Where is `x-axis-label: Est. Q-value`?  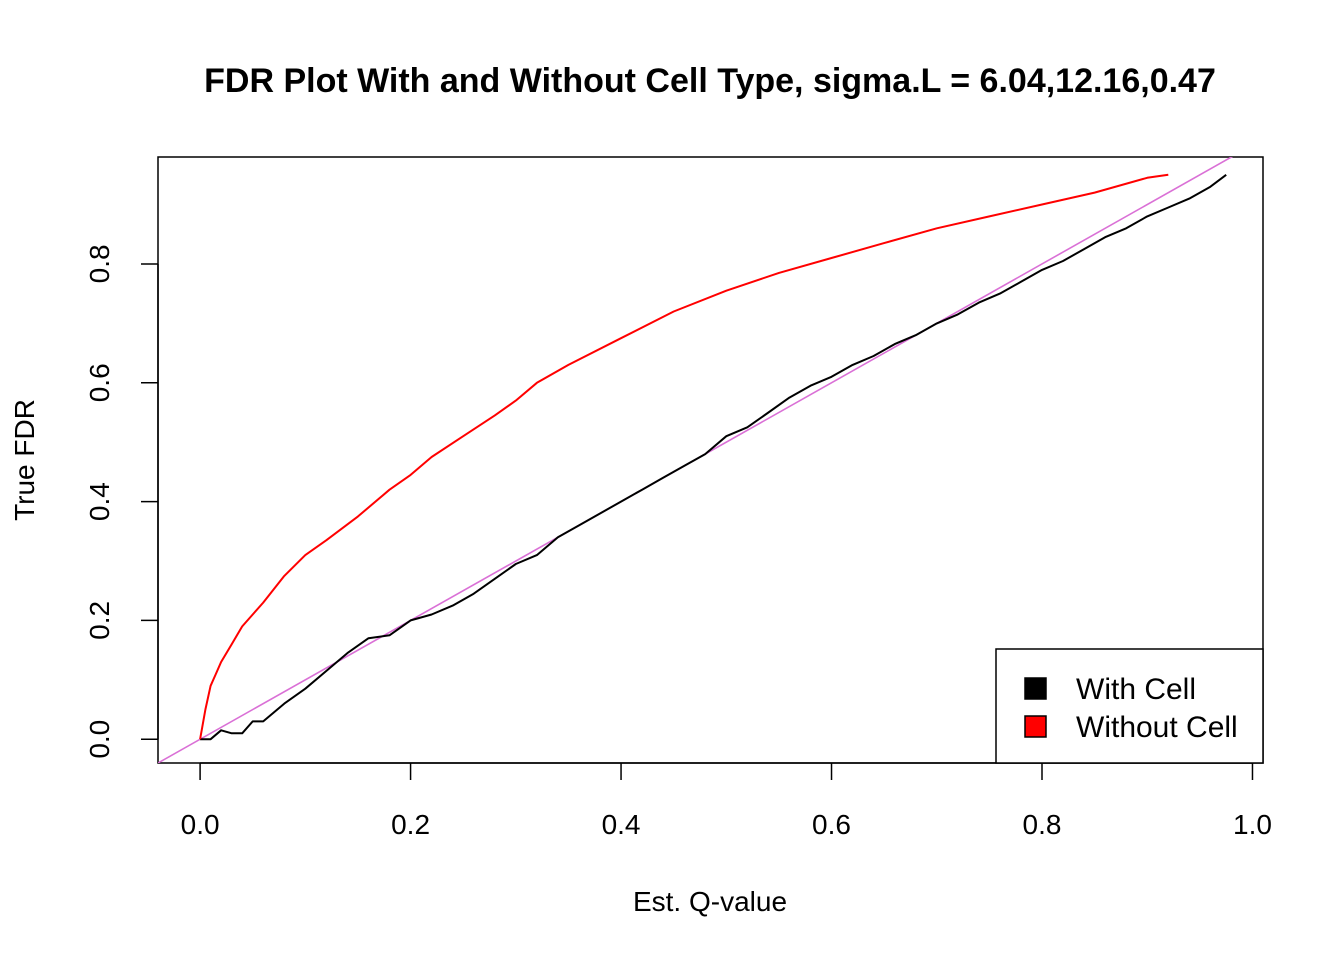 x-axis-label: Est. Q-value is located at coordinates (710, 901).